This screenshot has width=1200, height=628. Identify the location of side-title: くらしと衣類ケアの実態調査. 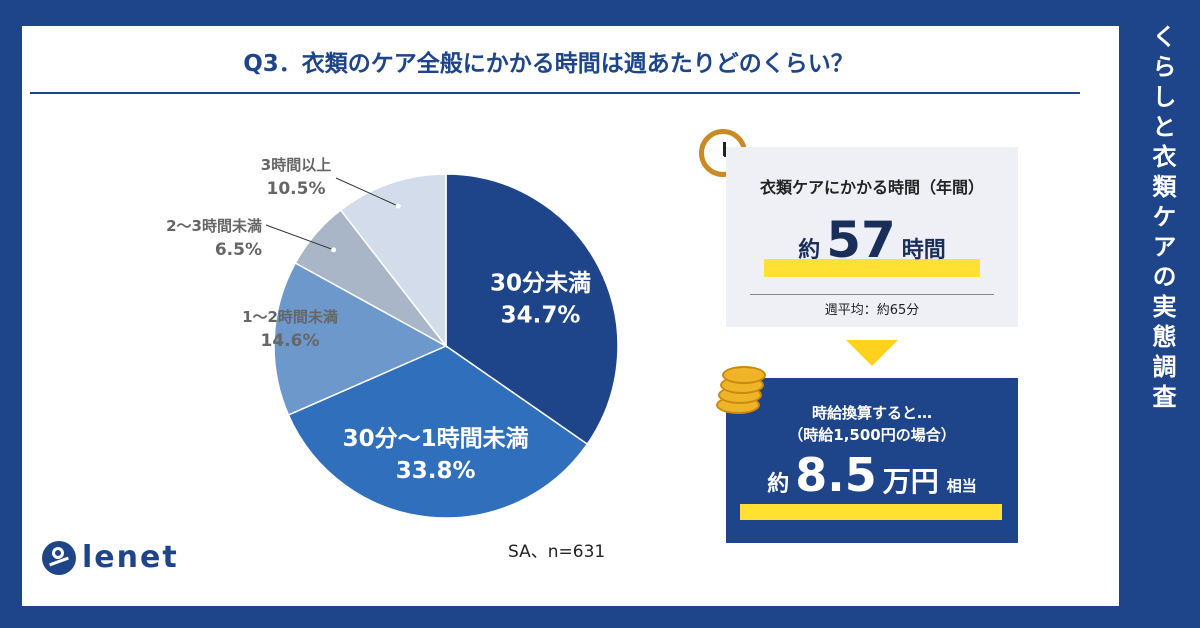
(1162, 219).